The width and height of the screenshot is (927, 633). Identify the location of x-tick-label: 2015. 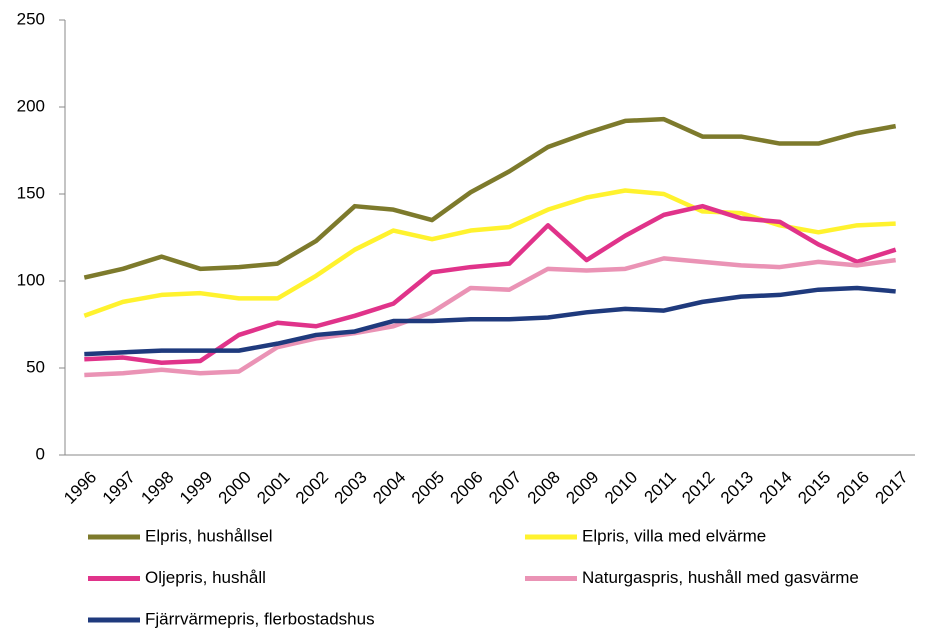
(814, 488).